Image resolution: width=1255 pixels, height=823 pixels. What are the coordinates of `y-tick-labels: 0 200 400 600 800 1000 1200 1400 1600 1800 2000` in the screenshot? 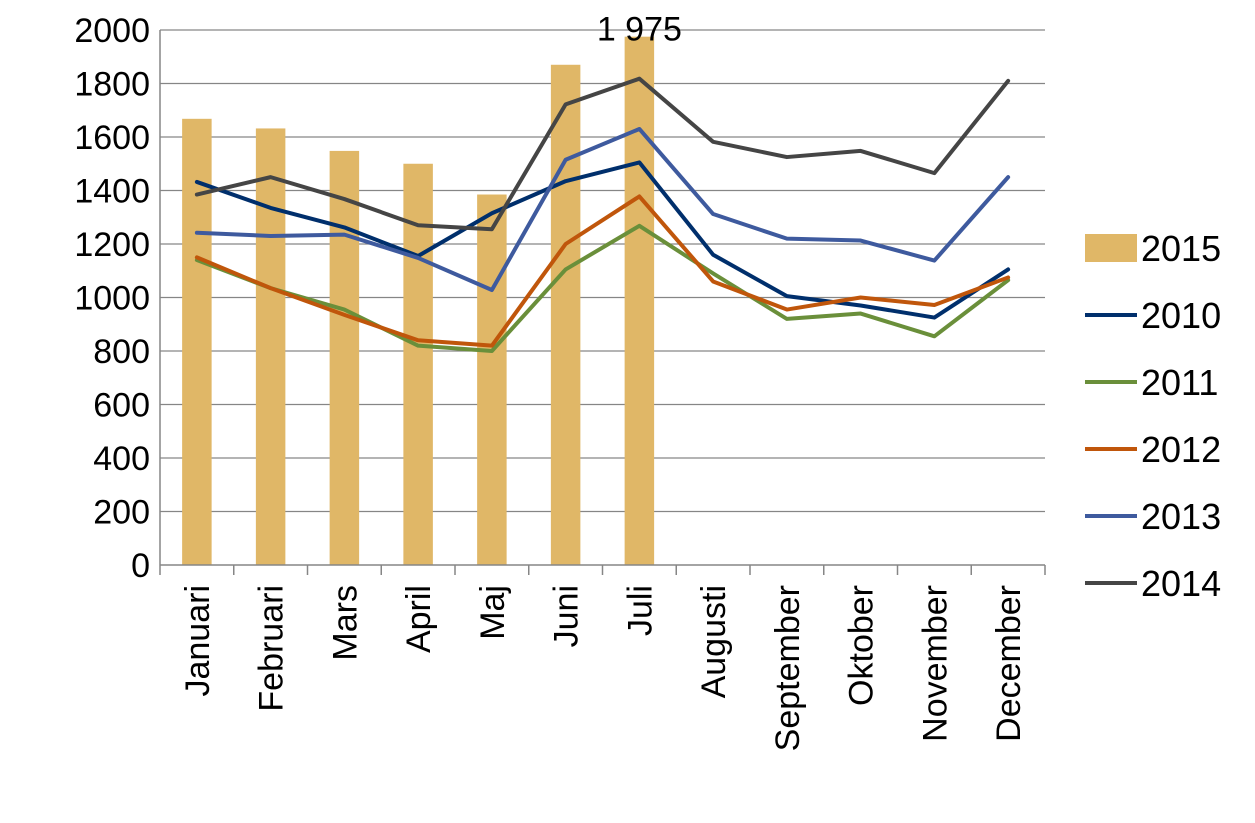 It's located at (112, 298).